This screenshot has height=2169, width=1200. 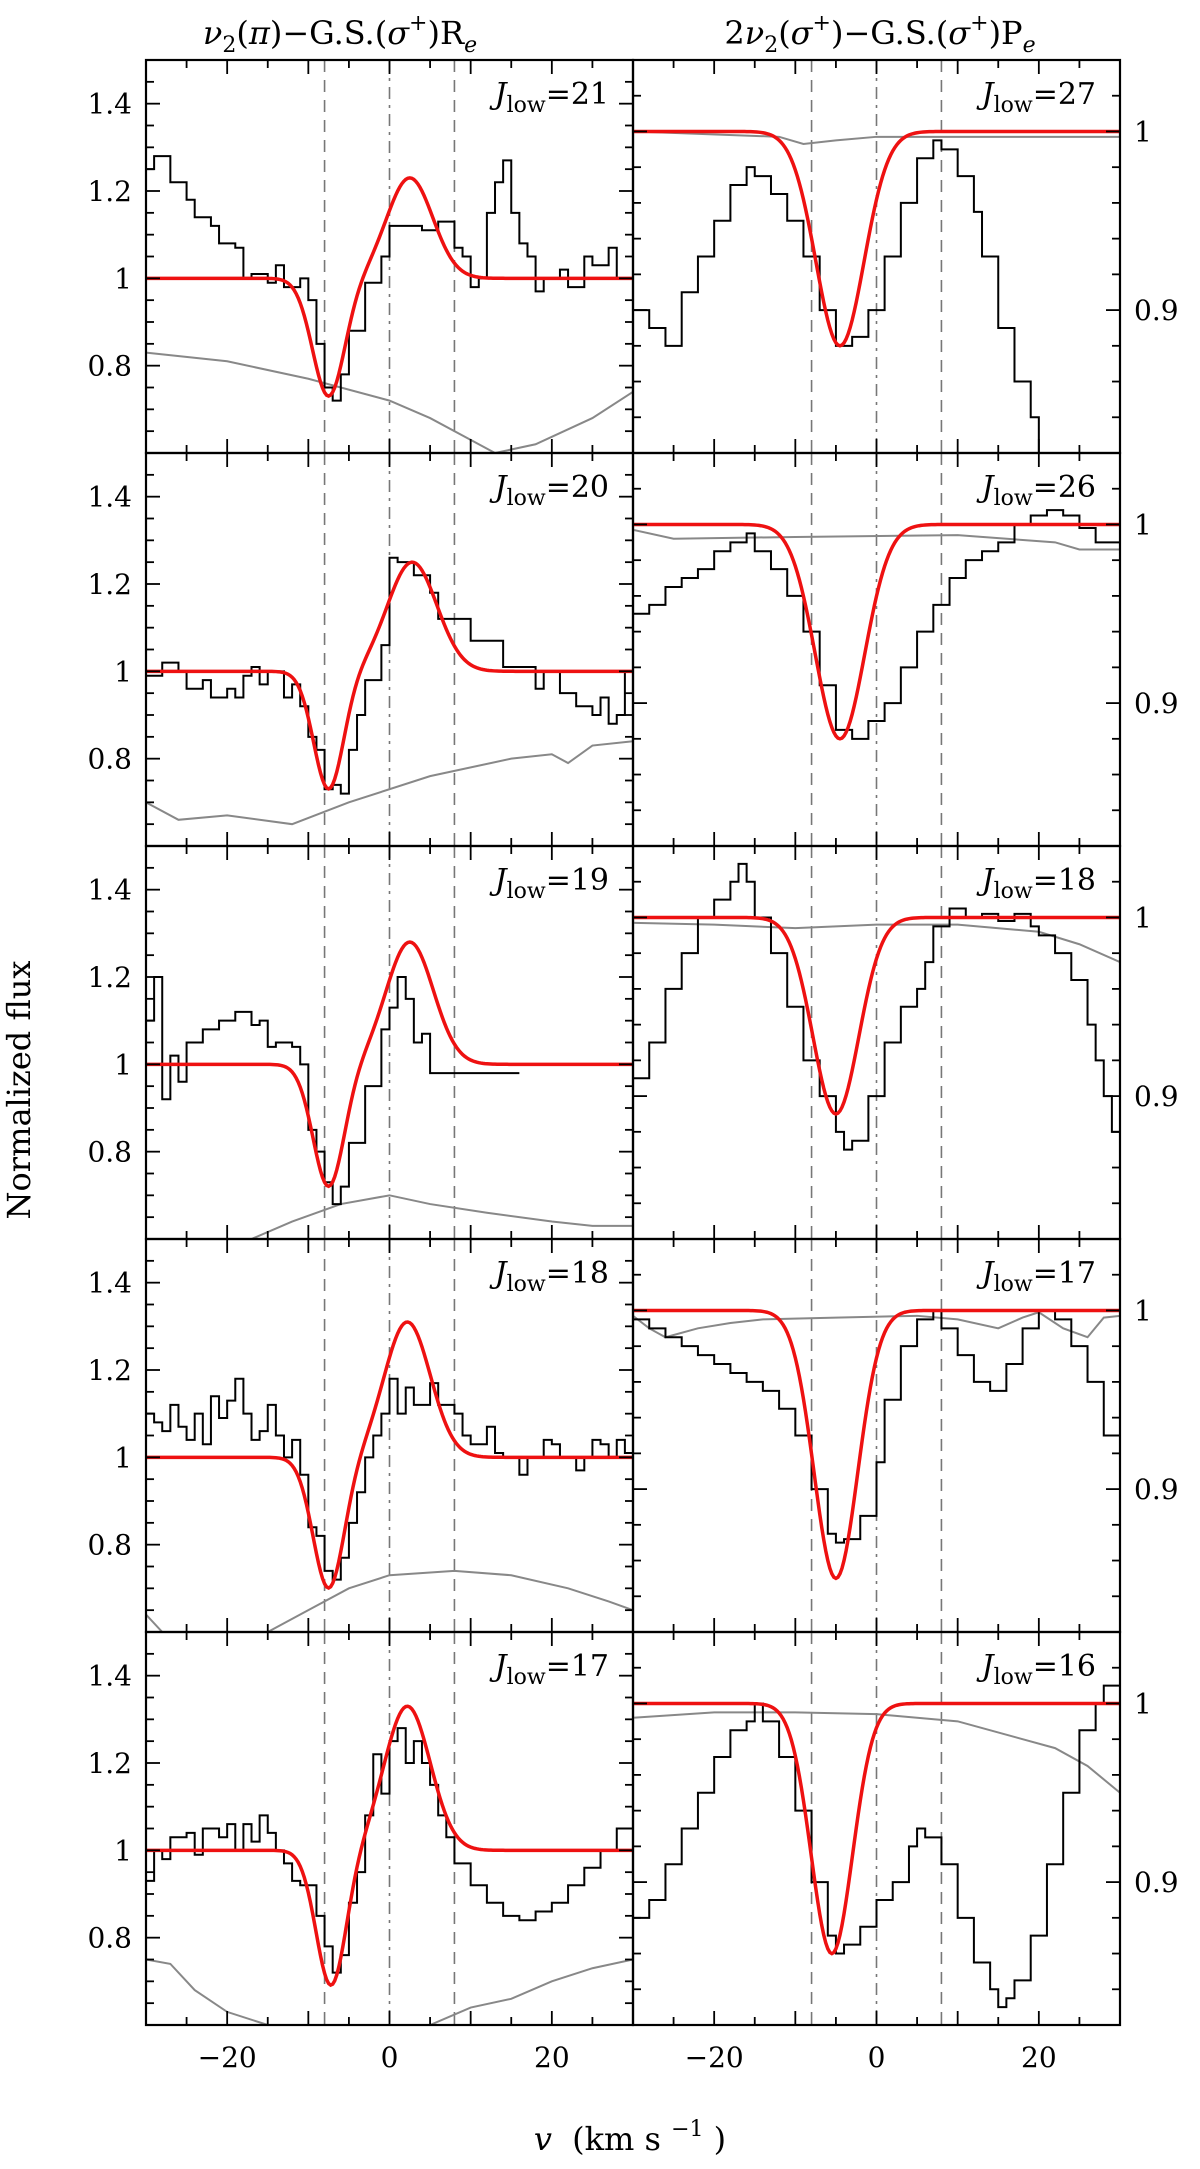 I want to click on title-part: π, so click(x=259, y=33).